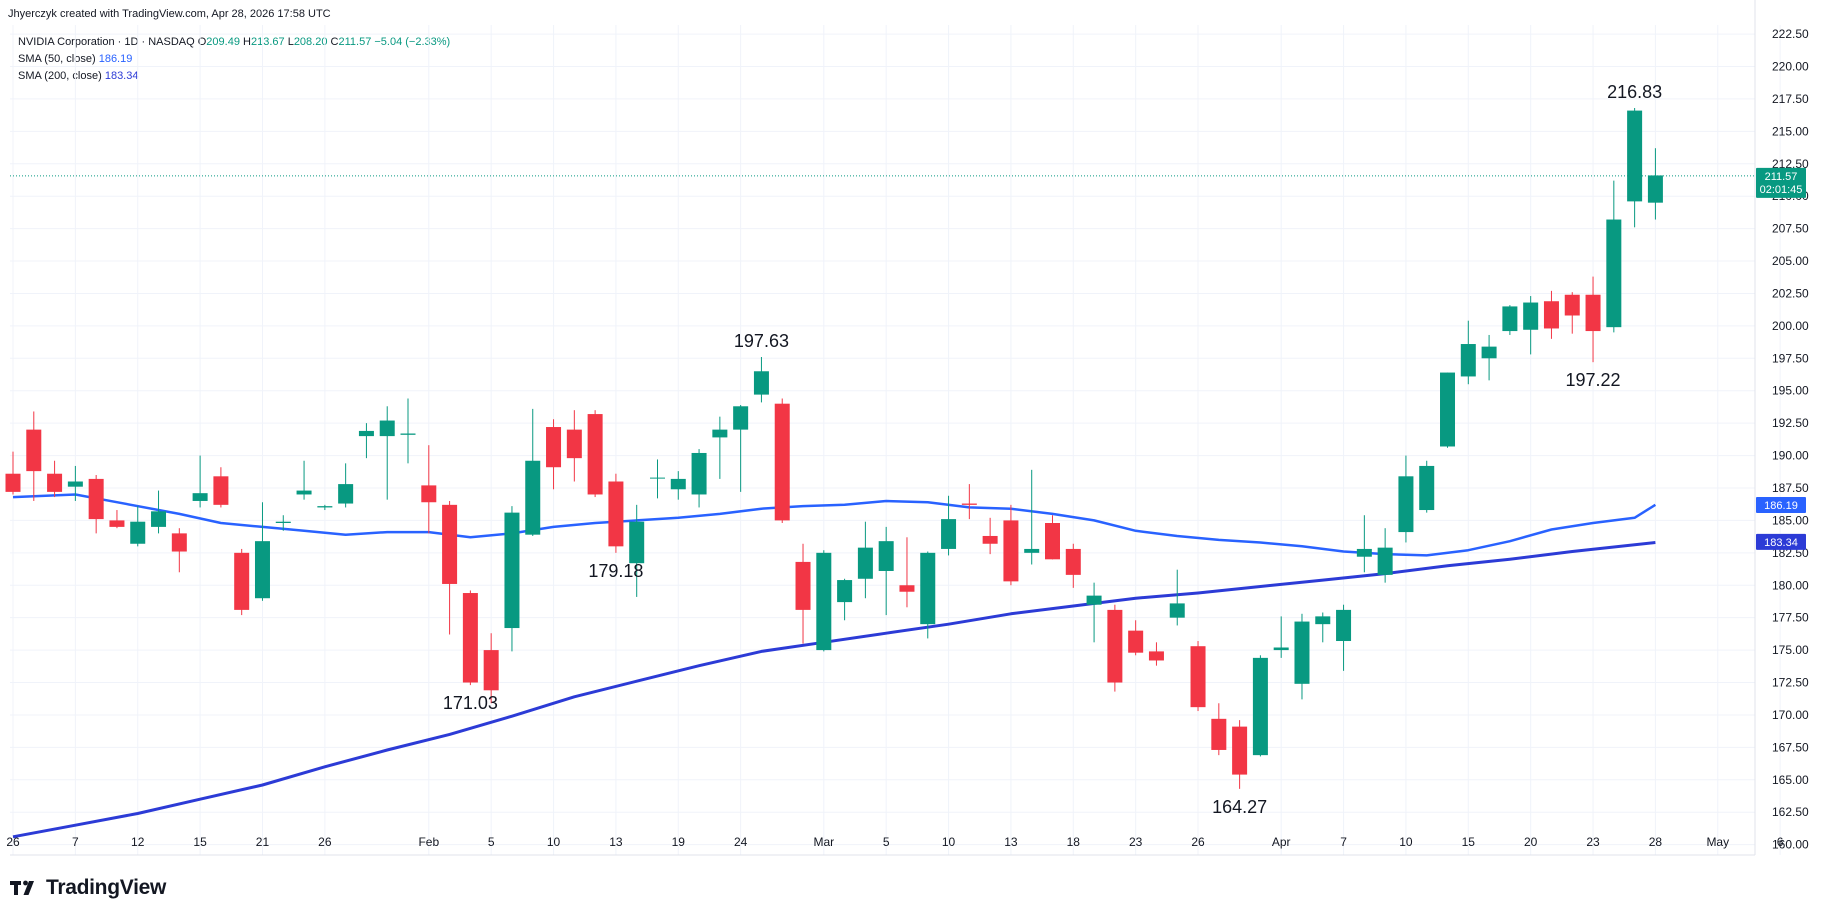 This screenshot has width=1835, height=917. What do you see at coordinates (1790, 67) in the screenshot?
I see `y-tick-label: 220.00` at bounding box center [1790, 67].